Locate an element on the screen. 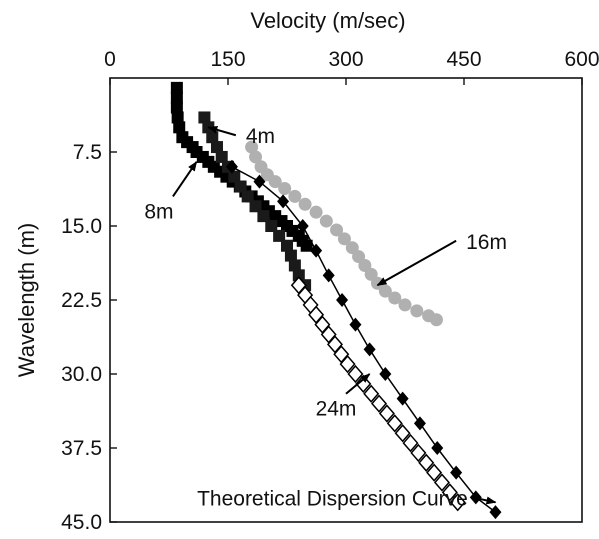 This screenshot has height=539, width=599. y-tick-label: 22.5 is located at coordinates (81, 300).